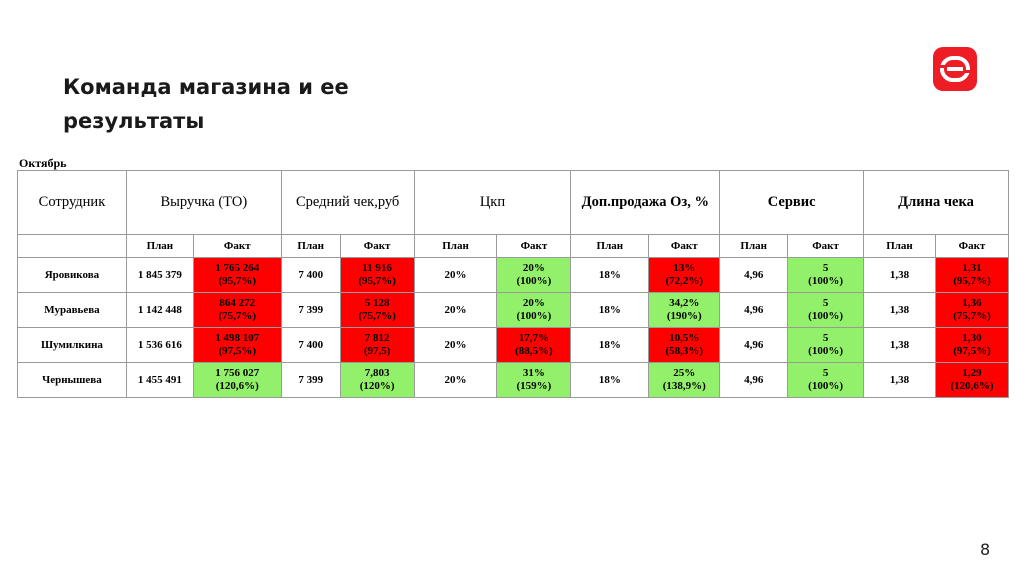 Image resolution: width=1024 pixels, height=576 pixels. I want to click on fact-value: 5 128 (75,7%), so click(377, 310).